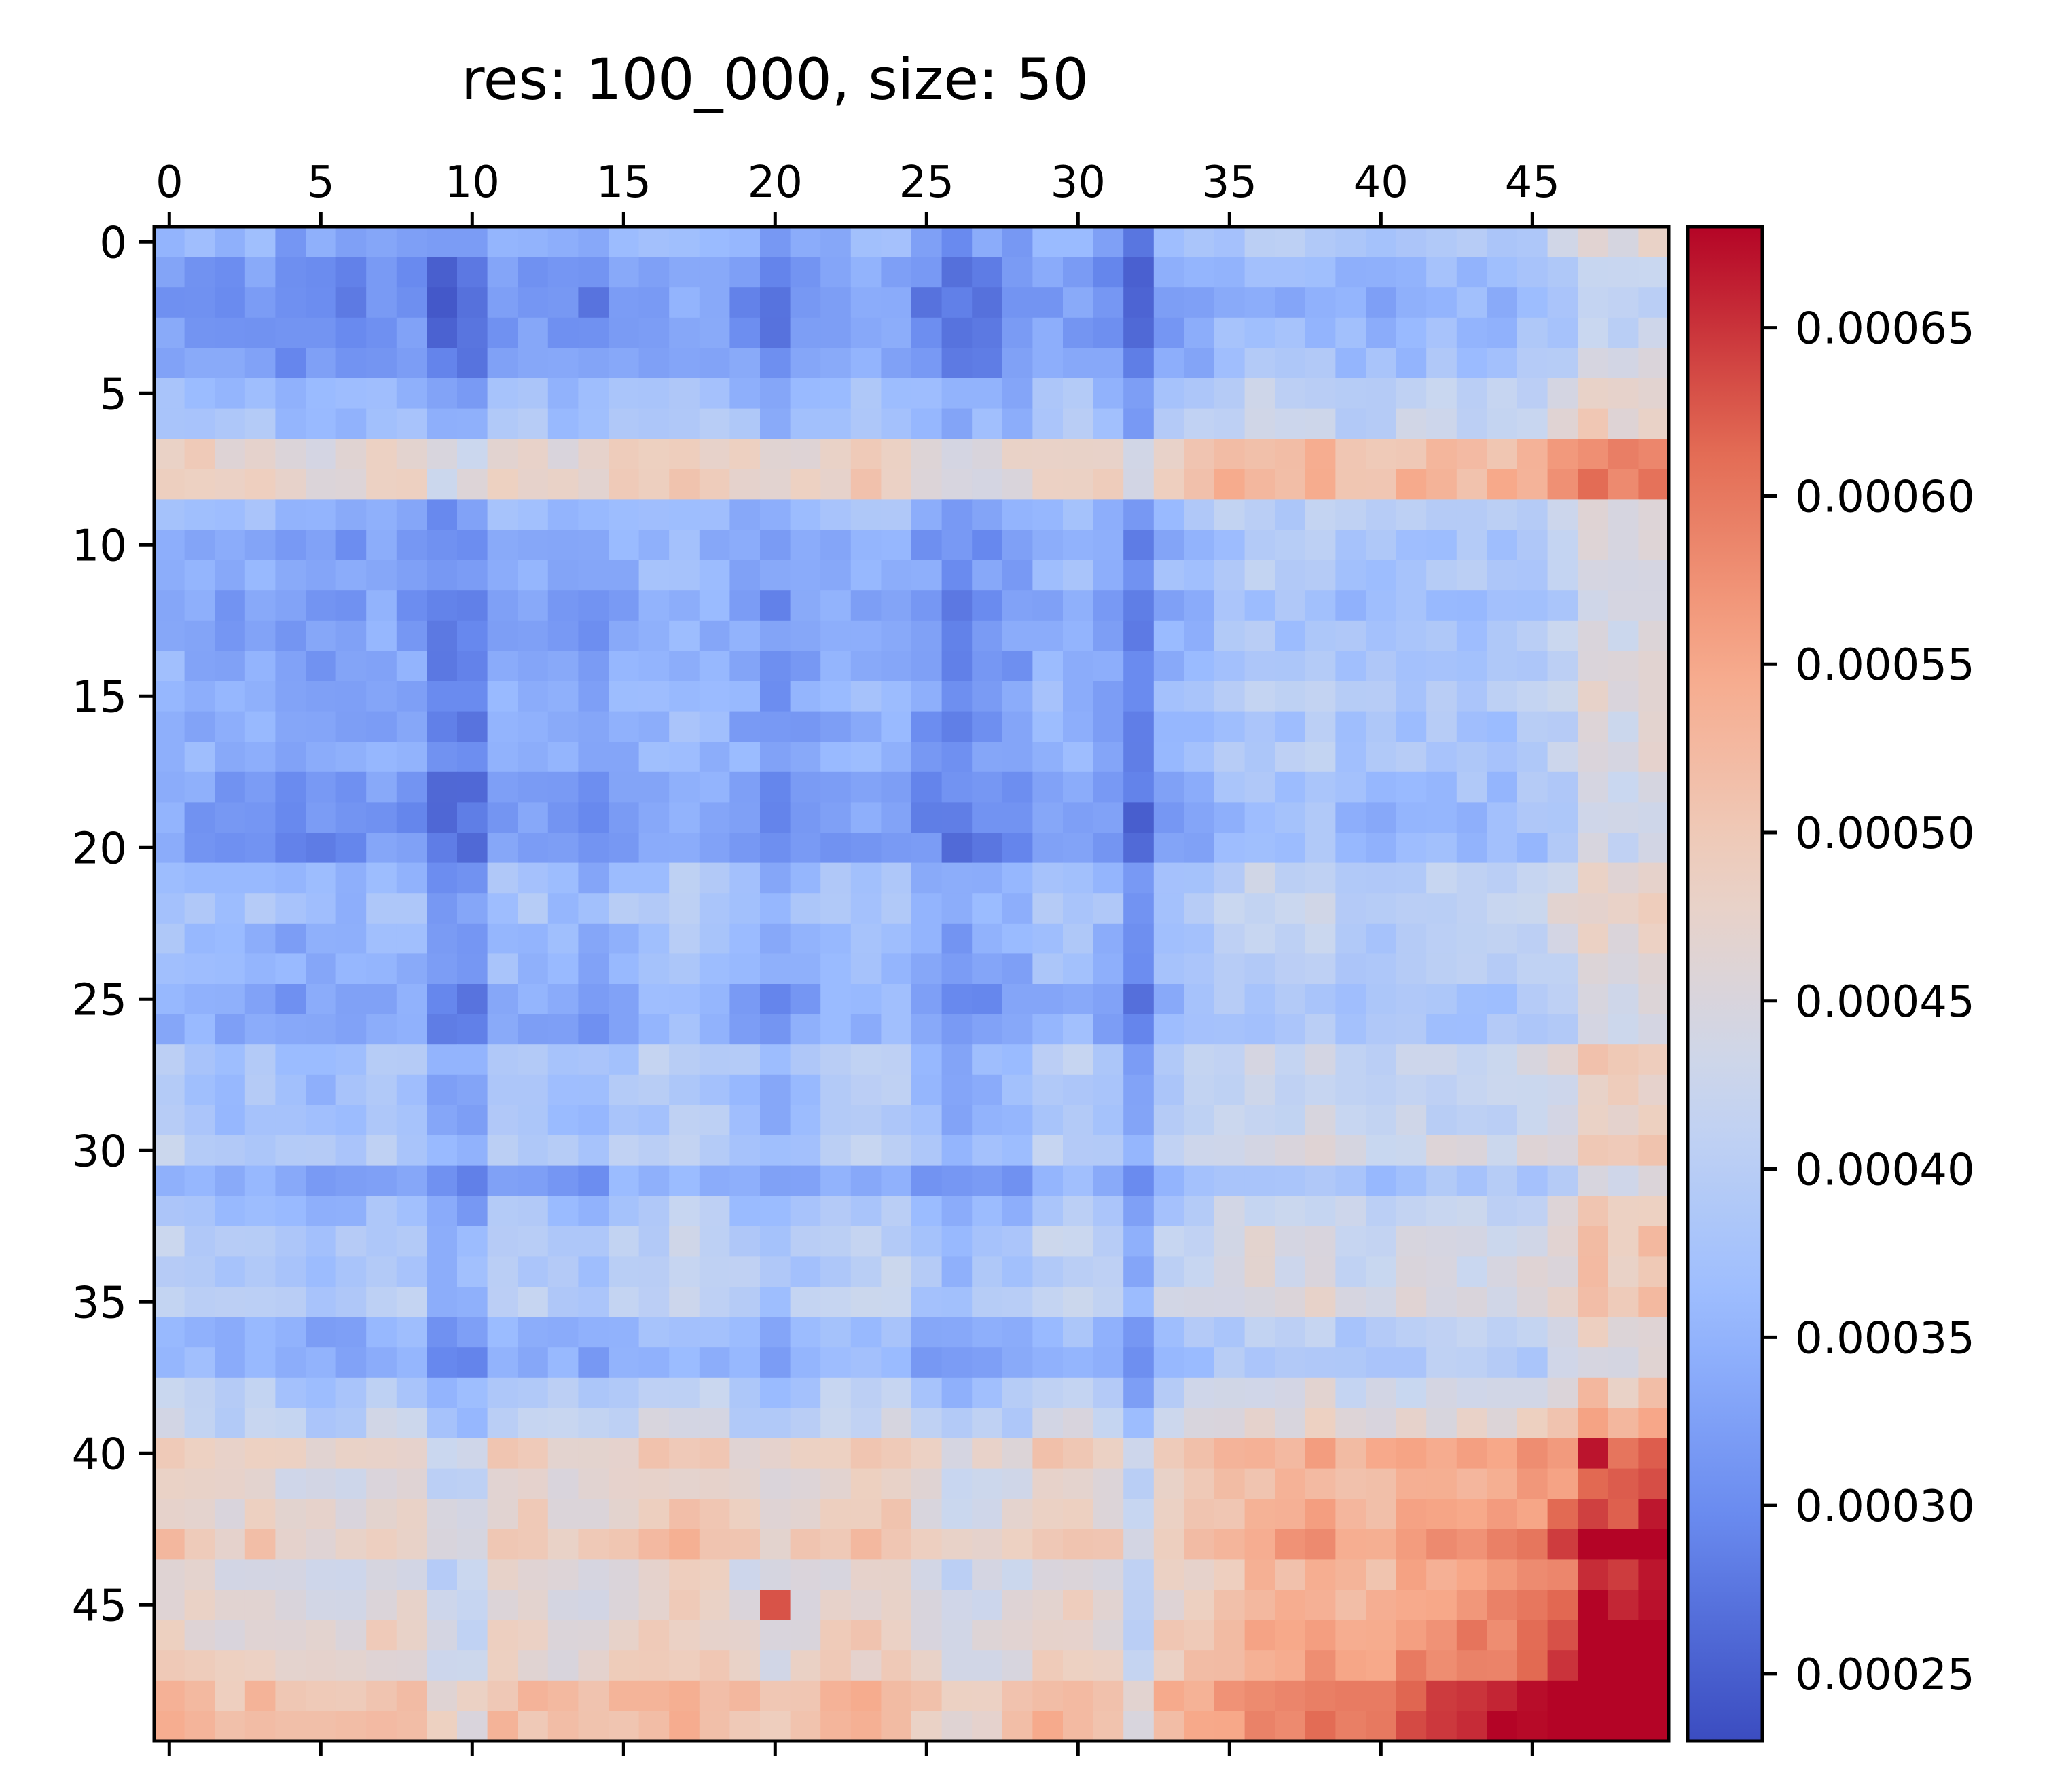  Describe the element at coordinates (472, 183) in the screenshot. I see `x-tick-label: 10` at that location.